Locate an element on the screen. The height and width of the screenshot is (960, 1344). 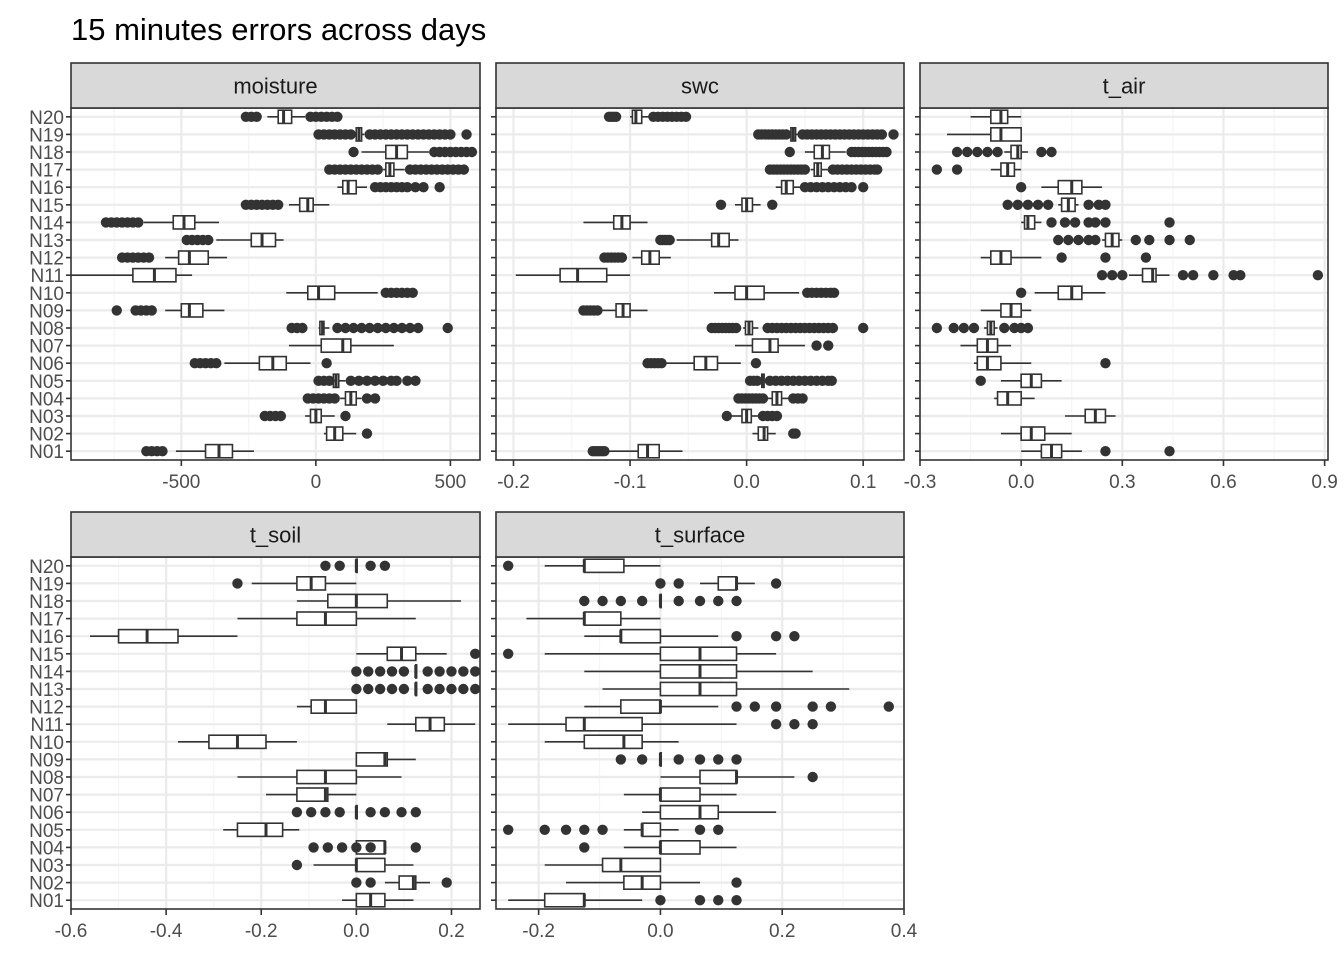
strip-label: t_soil is located at coordinates (275, 535).